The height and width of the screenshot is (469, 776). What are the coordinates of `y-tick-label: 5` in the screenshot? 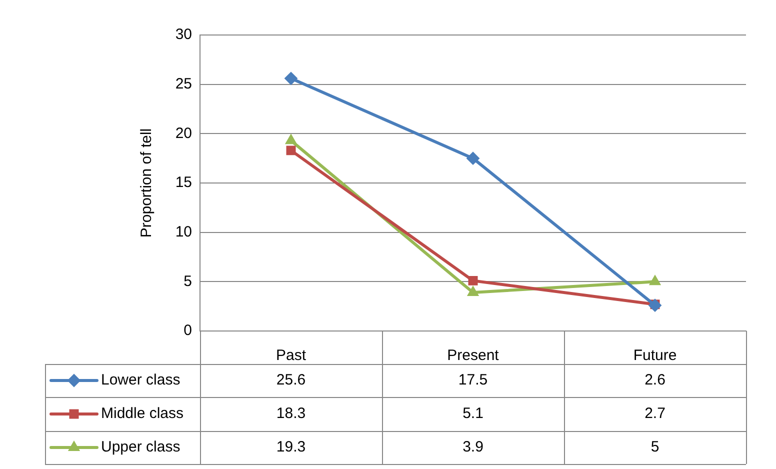 It's located at (188, 281).